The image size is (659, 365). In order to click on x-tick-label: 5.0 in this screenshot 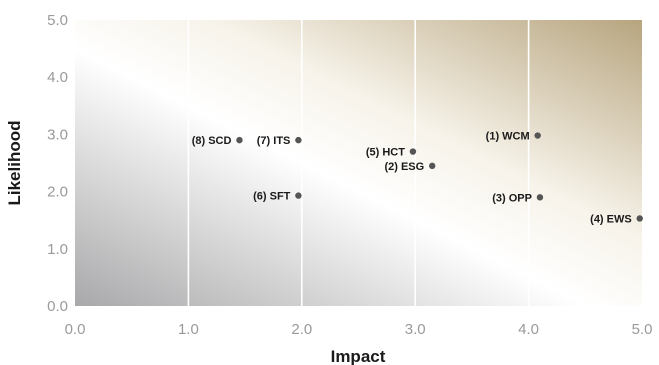, I will do `click(642, 329)`.